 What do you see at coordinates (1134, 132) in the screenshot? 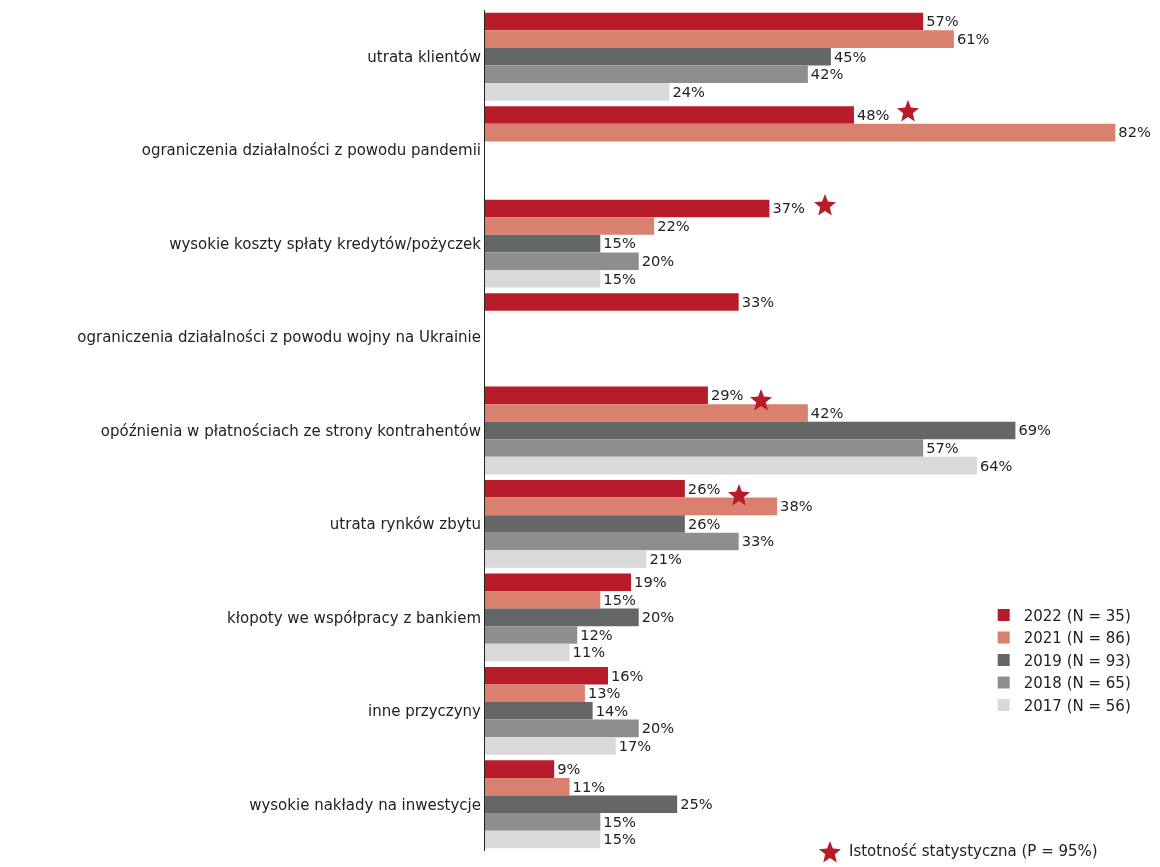
I see `data-label: 82%` at bounding box center [1134, 132].